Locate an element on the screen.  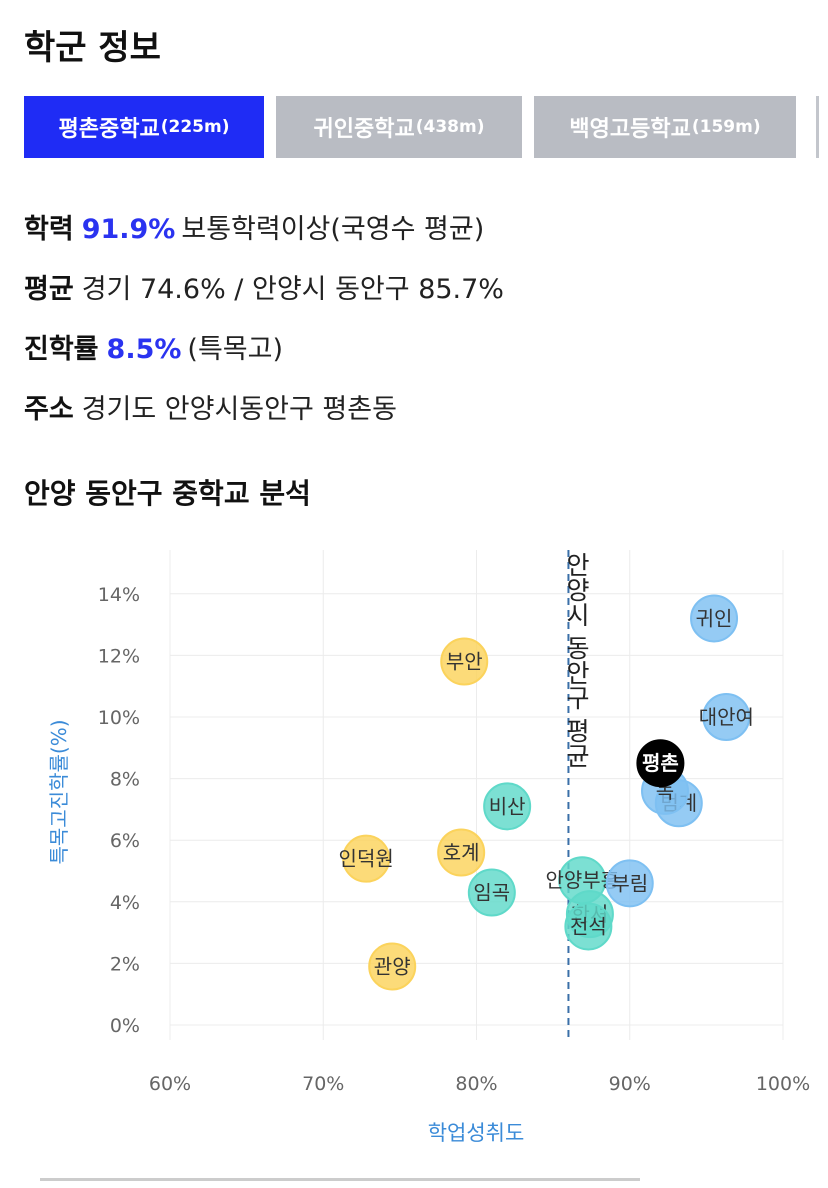
school-tabs: 평촌중학교 (225m) 귀인중학교 (438m) 백영고등학교 (159m) is located at coordinates (410, 127).